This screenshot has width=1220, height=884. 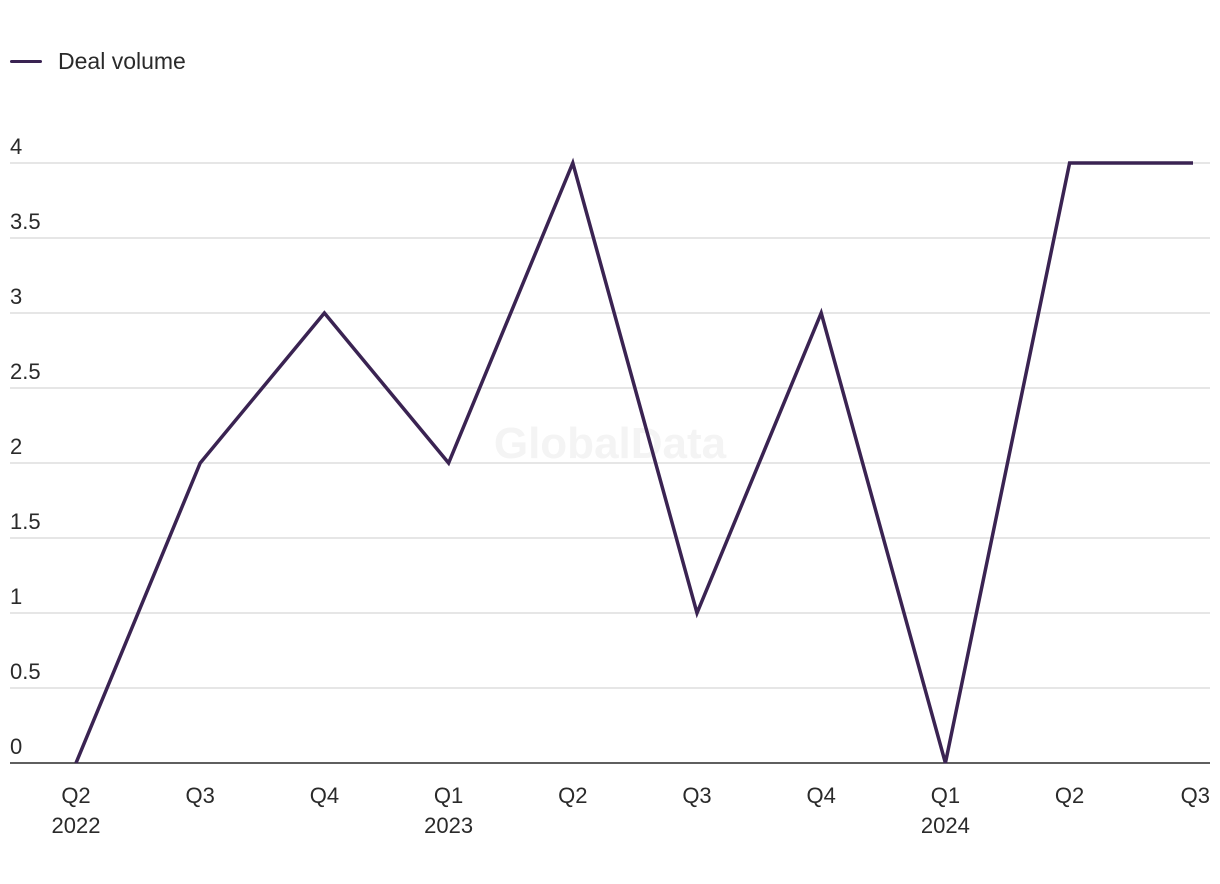 I want to click on y-tick-label: 1.5, so click(x=25, y=521).